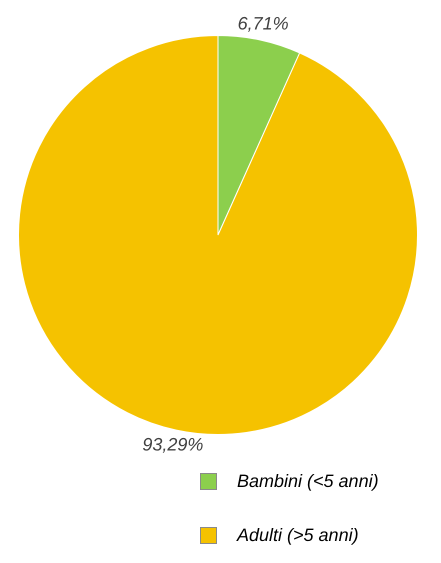  I want to click on legend-label: Bambini (<5 anni), so click(308, 481).